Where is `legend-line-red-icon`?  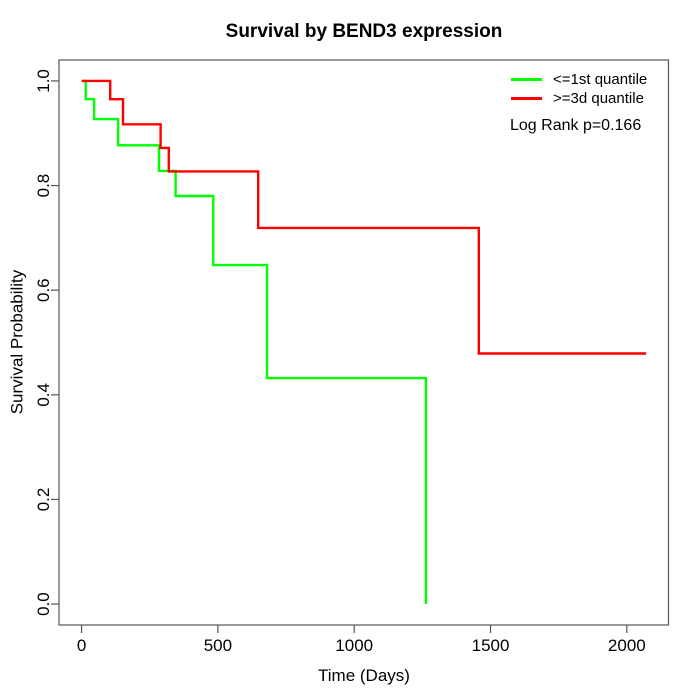
legend-line-red-icon is located at coordinates (526, 98).